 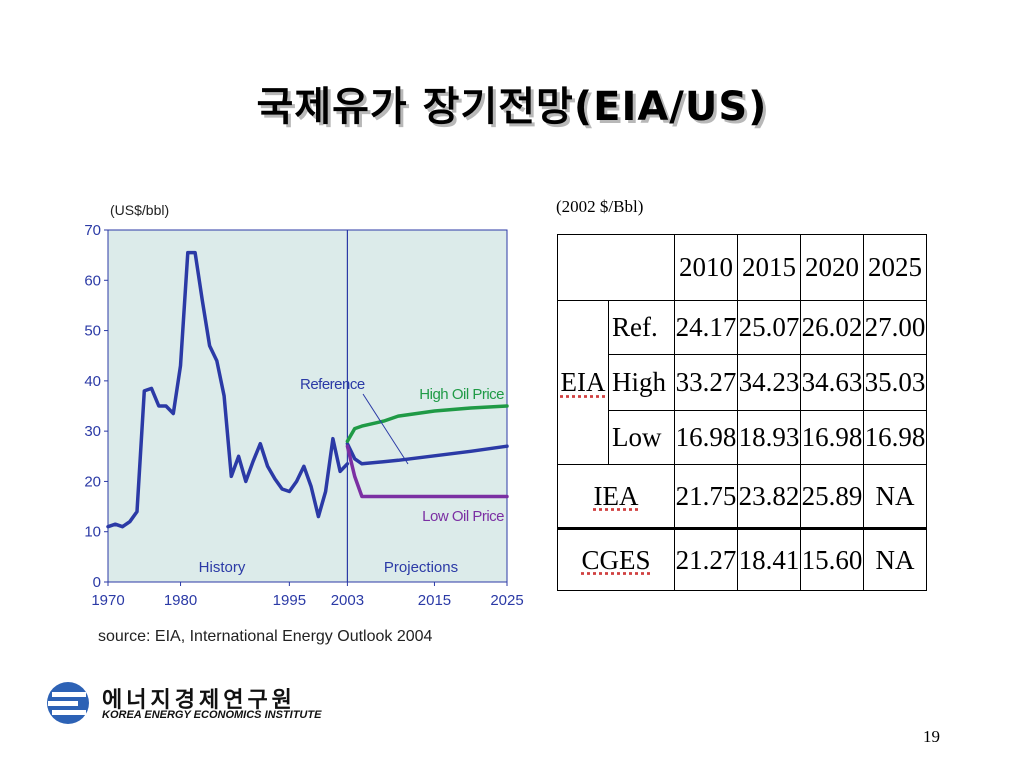 I want to click on table-row-label-cges: CGES, so click(x=616, y=559).